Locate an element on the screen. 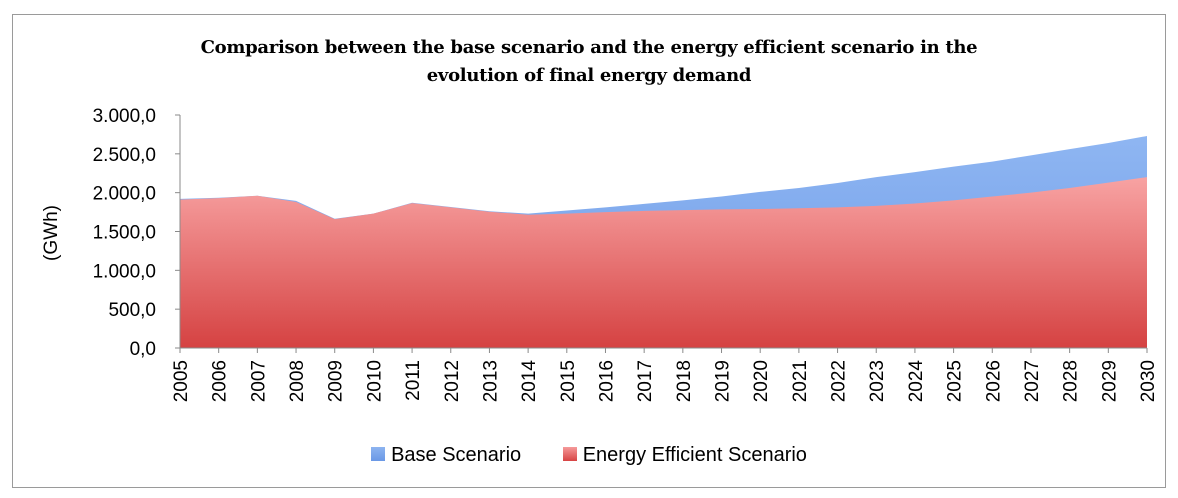 This screenshot has height=498, width=1178. x-tick-label: 2026 is located at coordinates (993, 381).